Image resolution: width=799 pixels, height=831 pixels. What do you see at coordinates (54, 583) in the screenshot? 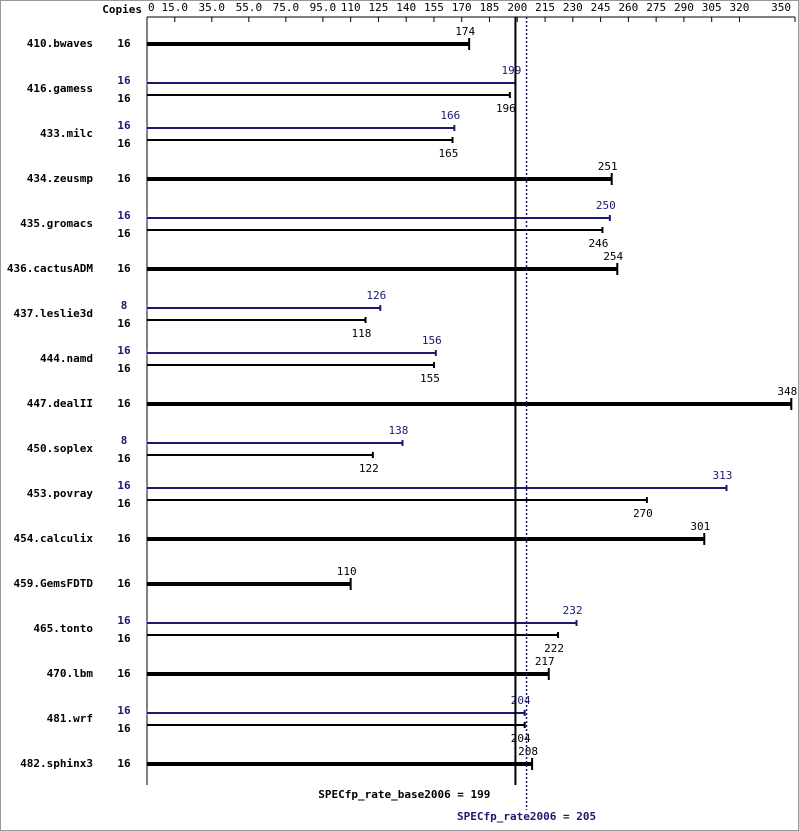
I see `category-label: 459.GemsFDTD` at bounding box center [54, 583].